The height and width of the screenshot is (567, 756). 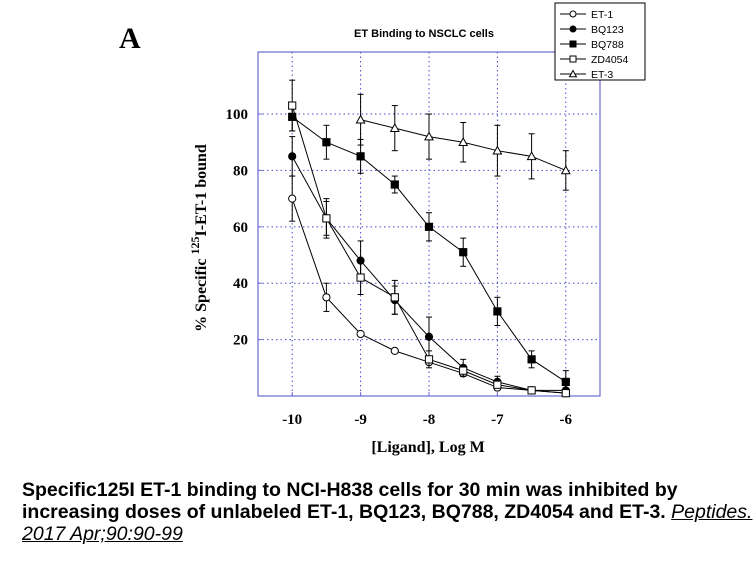 What do you see at coordinates (429, 420) in the screenshot?
I see `x-tick-label: -8` at bounding box center [429, 420].